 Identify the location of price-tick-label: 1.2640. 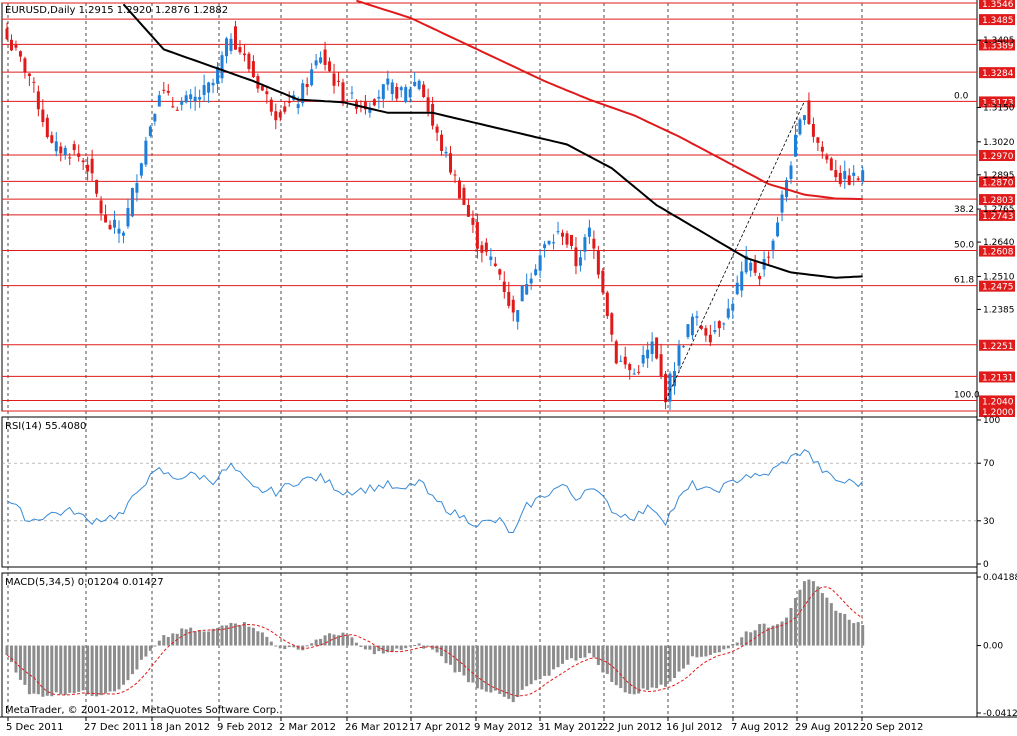
(999, 243).